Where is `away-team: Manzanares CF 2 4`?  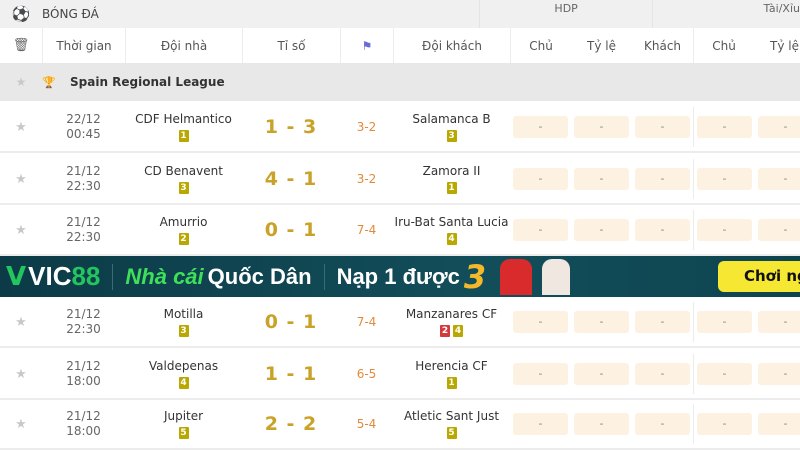
away-team: Manzanares CF 2 4 is located at coordinates (451, 322).